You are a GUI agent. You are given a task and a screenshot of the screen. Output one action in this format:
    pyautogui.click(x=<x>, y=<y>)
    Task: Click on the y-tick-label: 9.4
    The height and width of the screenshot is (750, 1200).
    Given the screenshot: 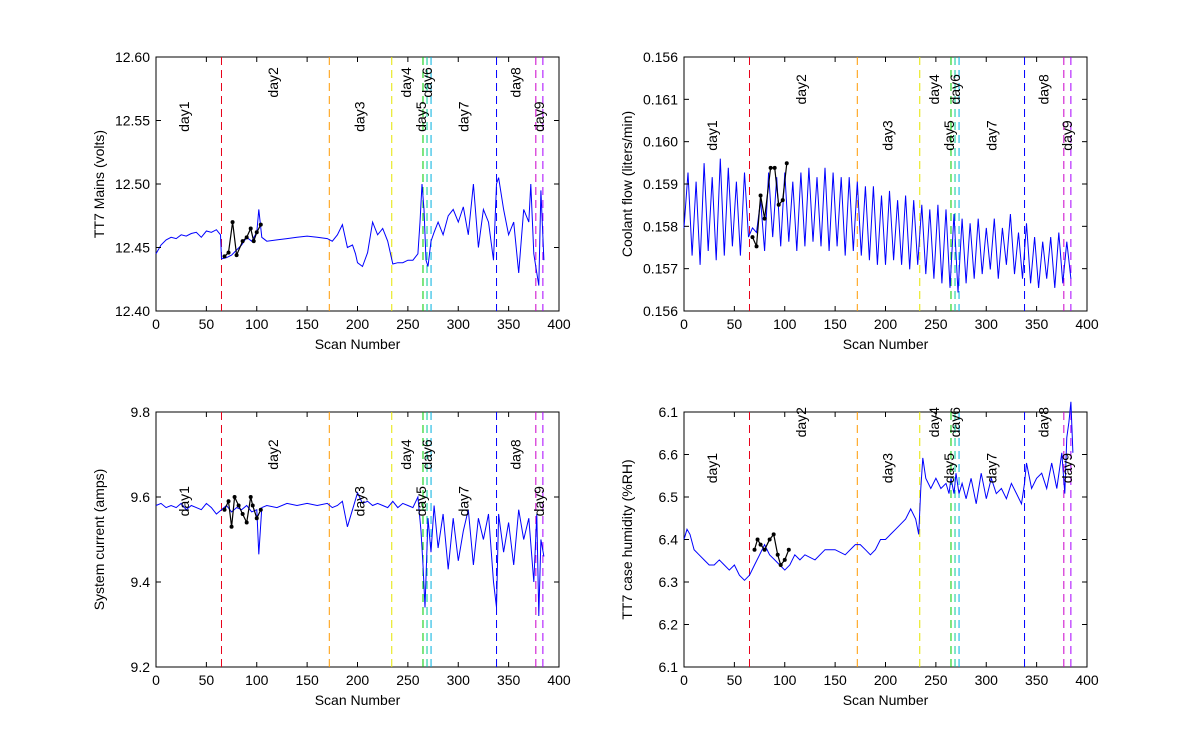 What is the action you would take?
    pyautogui.click(x=141, y=582)
    